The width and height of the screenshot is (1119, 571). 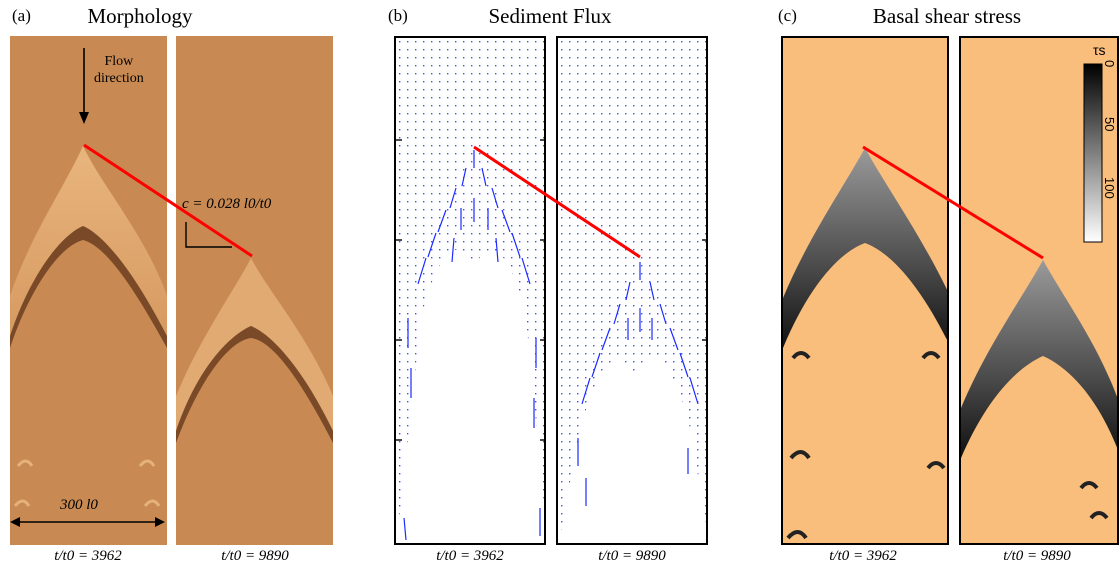 I want to click on colorbar-tick-0: 0, so click(x=1109, y=64).